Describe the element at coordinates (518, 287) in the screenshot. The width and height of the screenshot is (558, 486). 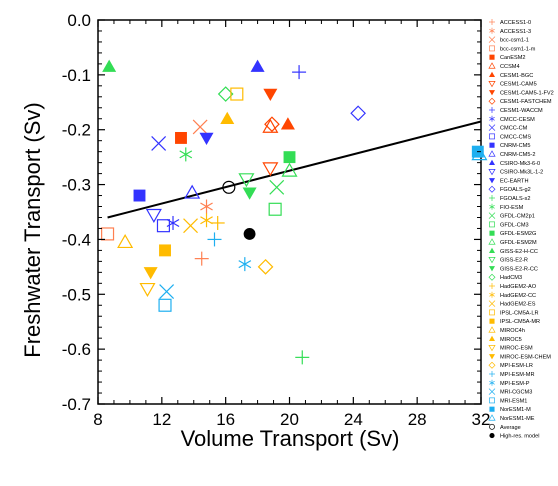
I see `legend-label: HadGEM2-AO` at that location.